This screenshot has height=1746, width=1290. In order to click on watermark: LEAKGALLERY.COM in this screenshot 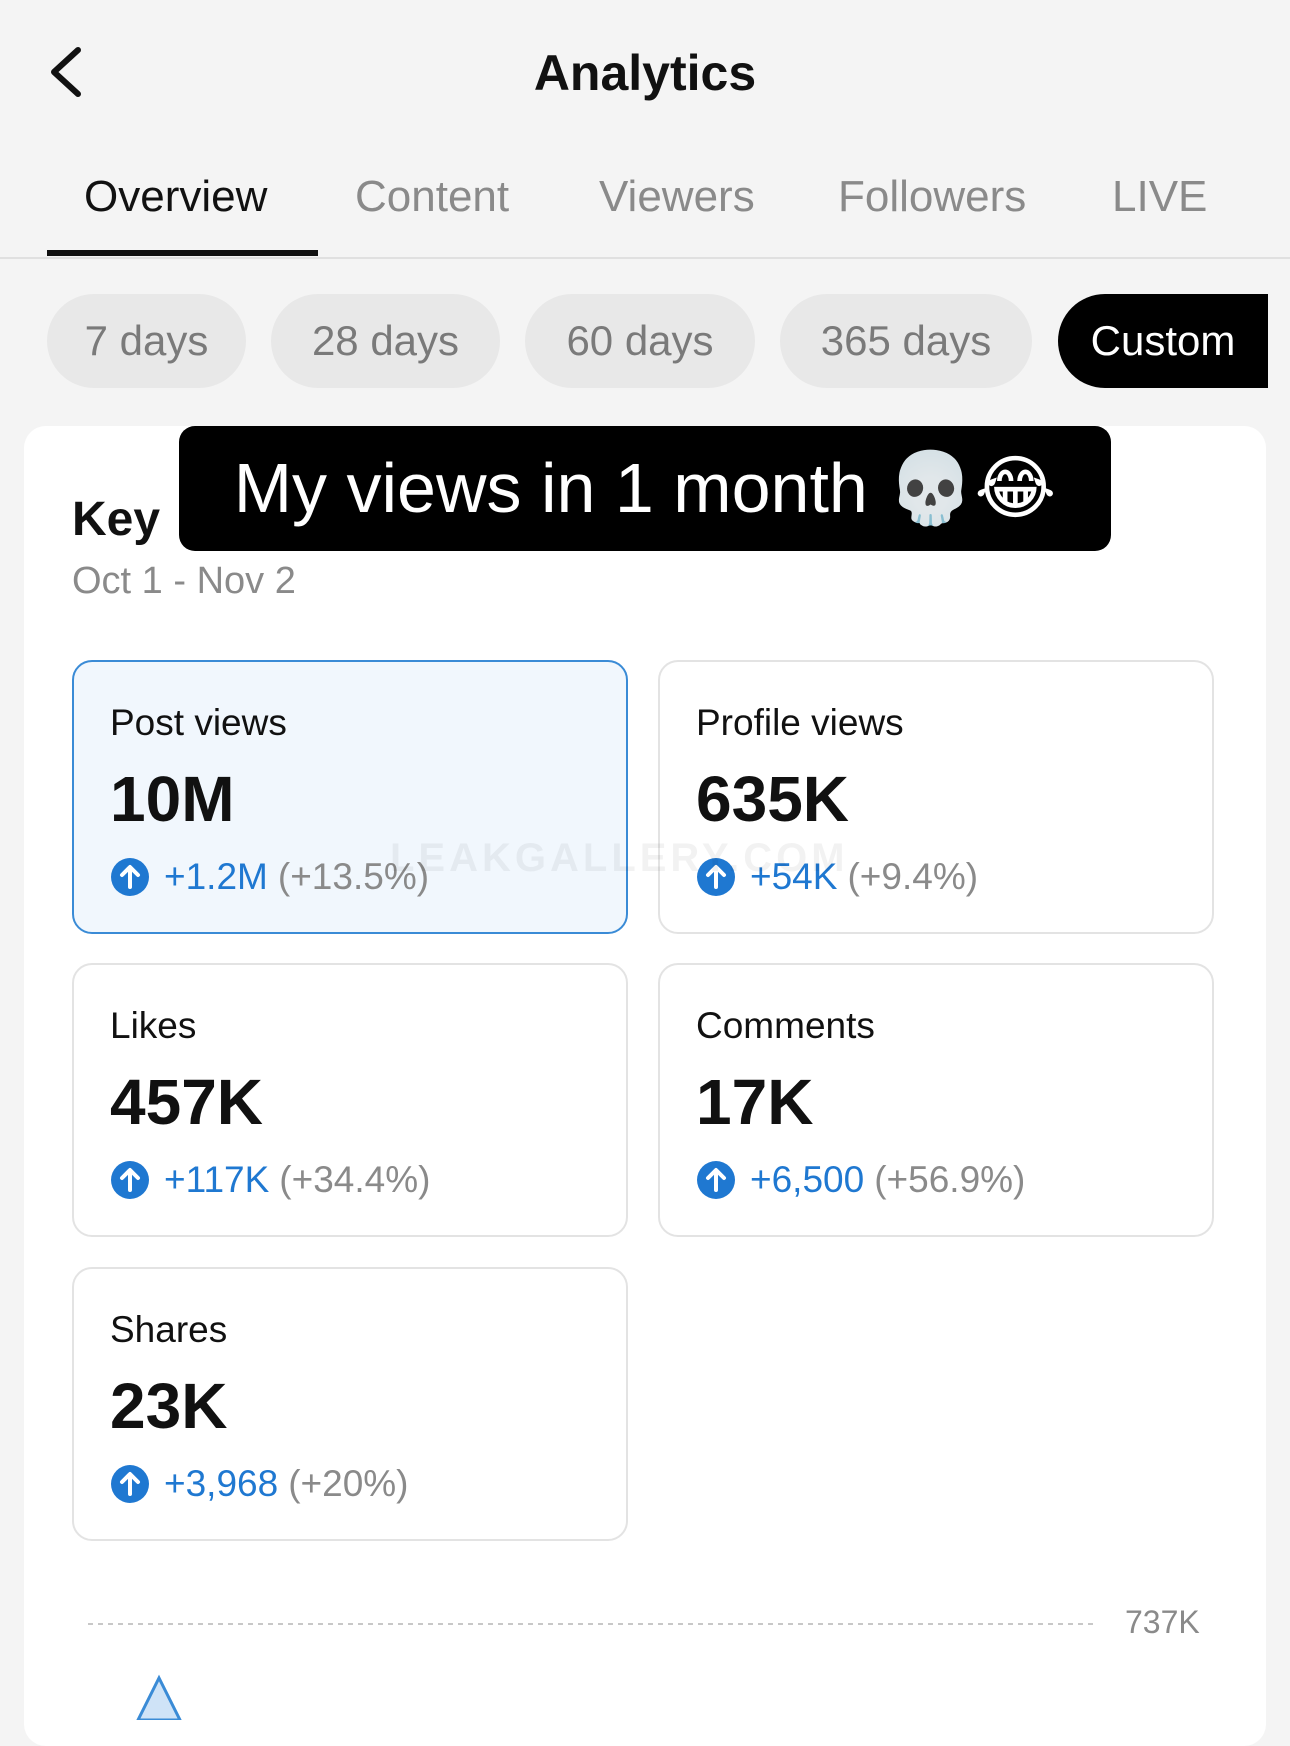, I will do `click(619, 858)`.